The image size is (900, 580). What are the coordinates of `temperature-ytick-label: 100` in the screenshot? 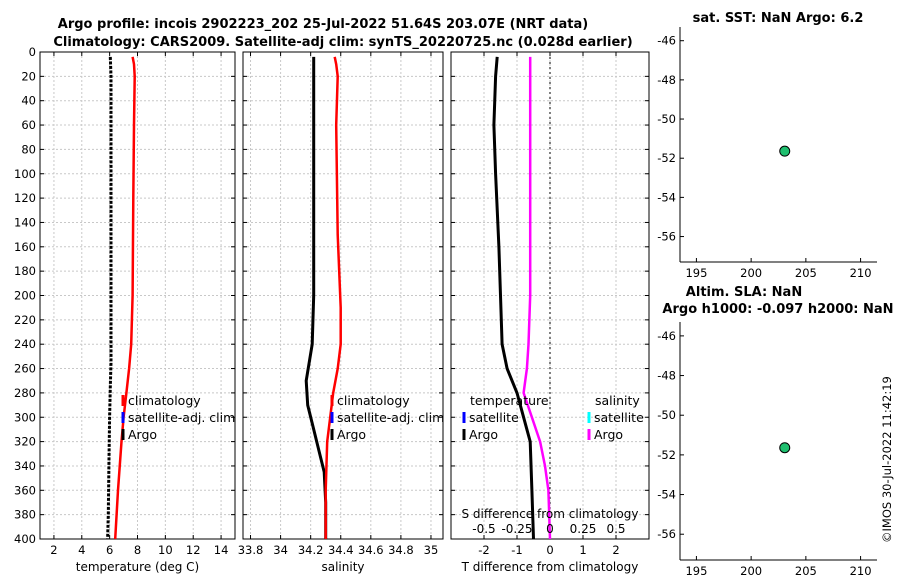 It's located at (25, 174).